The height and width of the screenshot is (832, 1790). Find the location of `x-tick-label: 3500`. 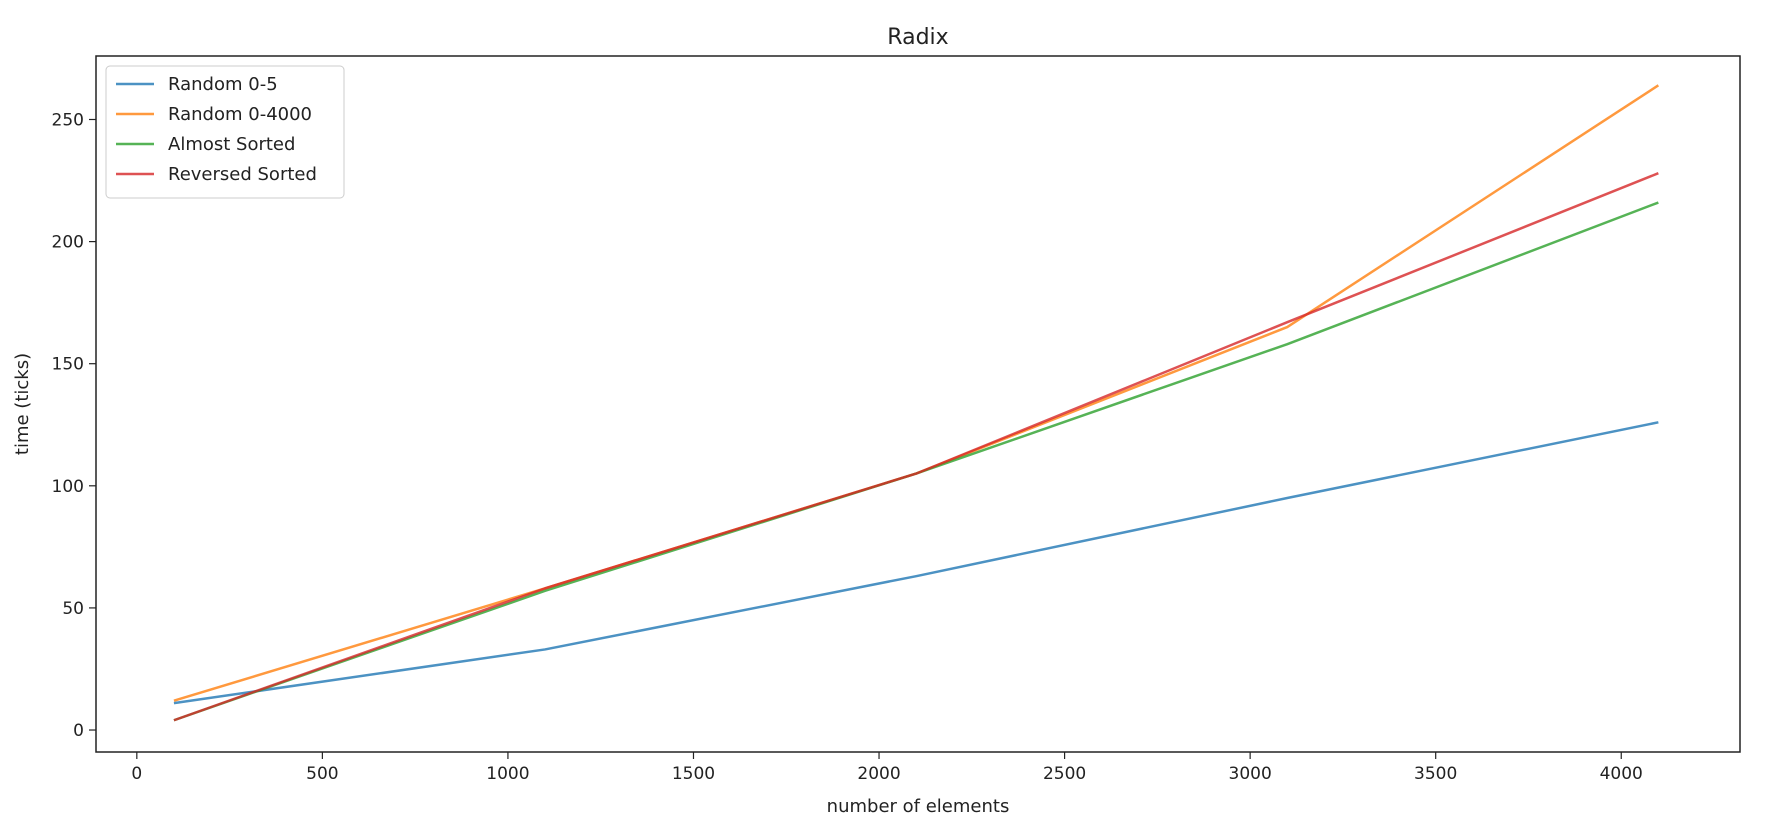

x-tick-label: 3500 is located at coordinates (1435, 774).